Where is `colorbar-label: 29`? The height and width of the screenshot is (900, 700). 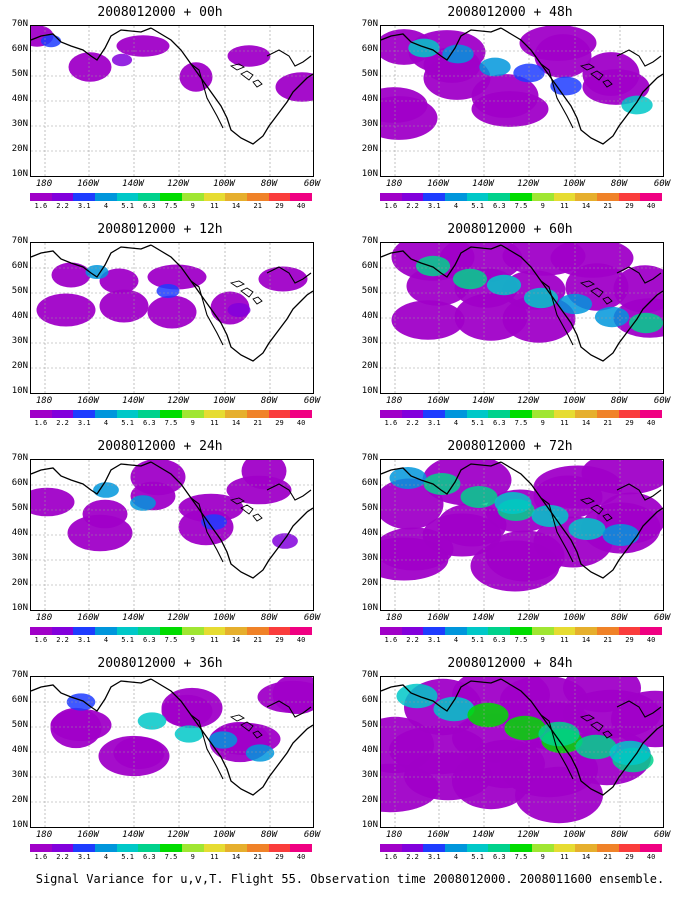
colorbar-label: 29 is located at coordinates (629, 857).